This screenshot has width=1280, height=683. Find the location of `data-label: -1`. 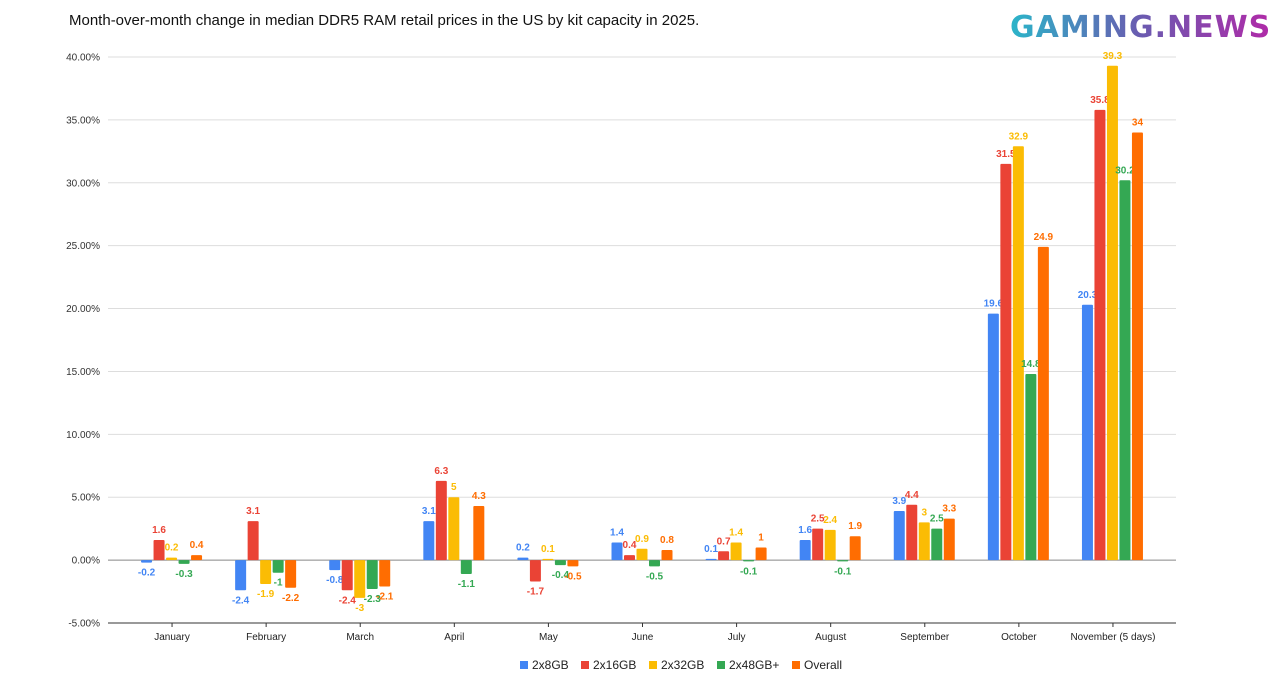

data-label: -1 is located at coordinates (278, 583).